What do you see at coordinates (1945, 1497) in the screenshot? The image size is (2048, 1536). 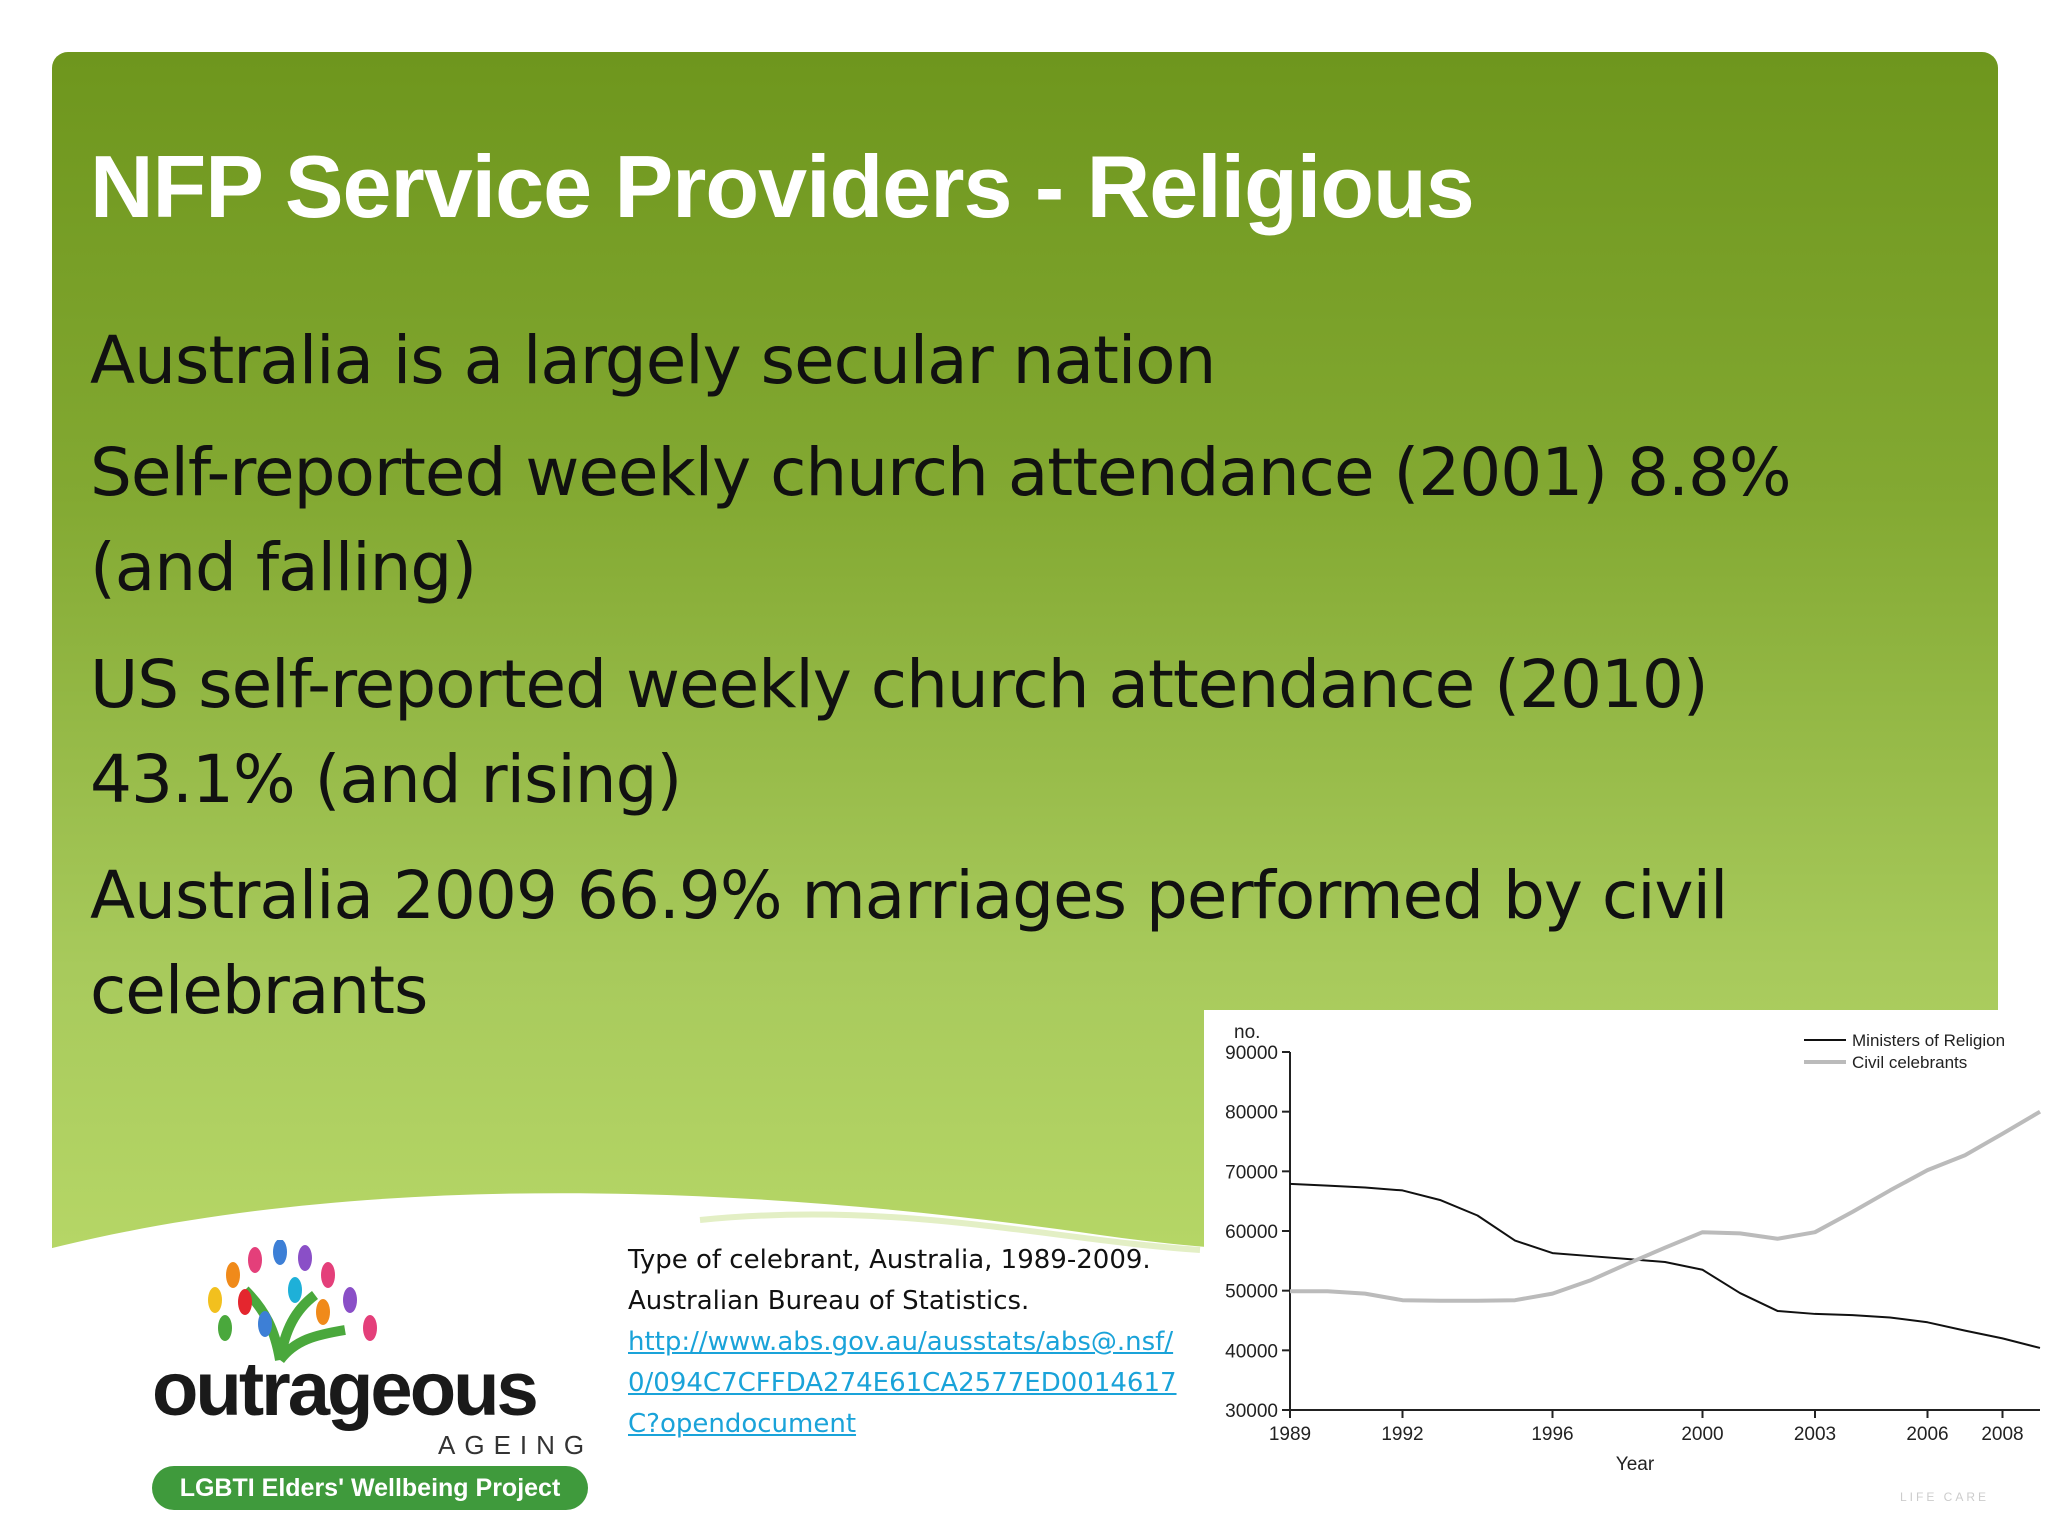 I see `footer-brand: LIFE CARE` at bounding box center [1945, 1497].